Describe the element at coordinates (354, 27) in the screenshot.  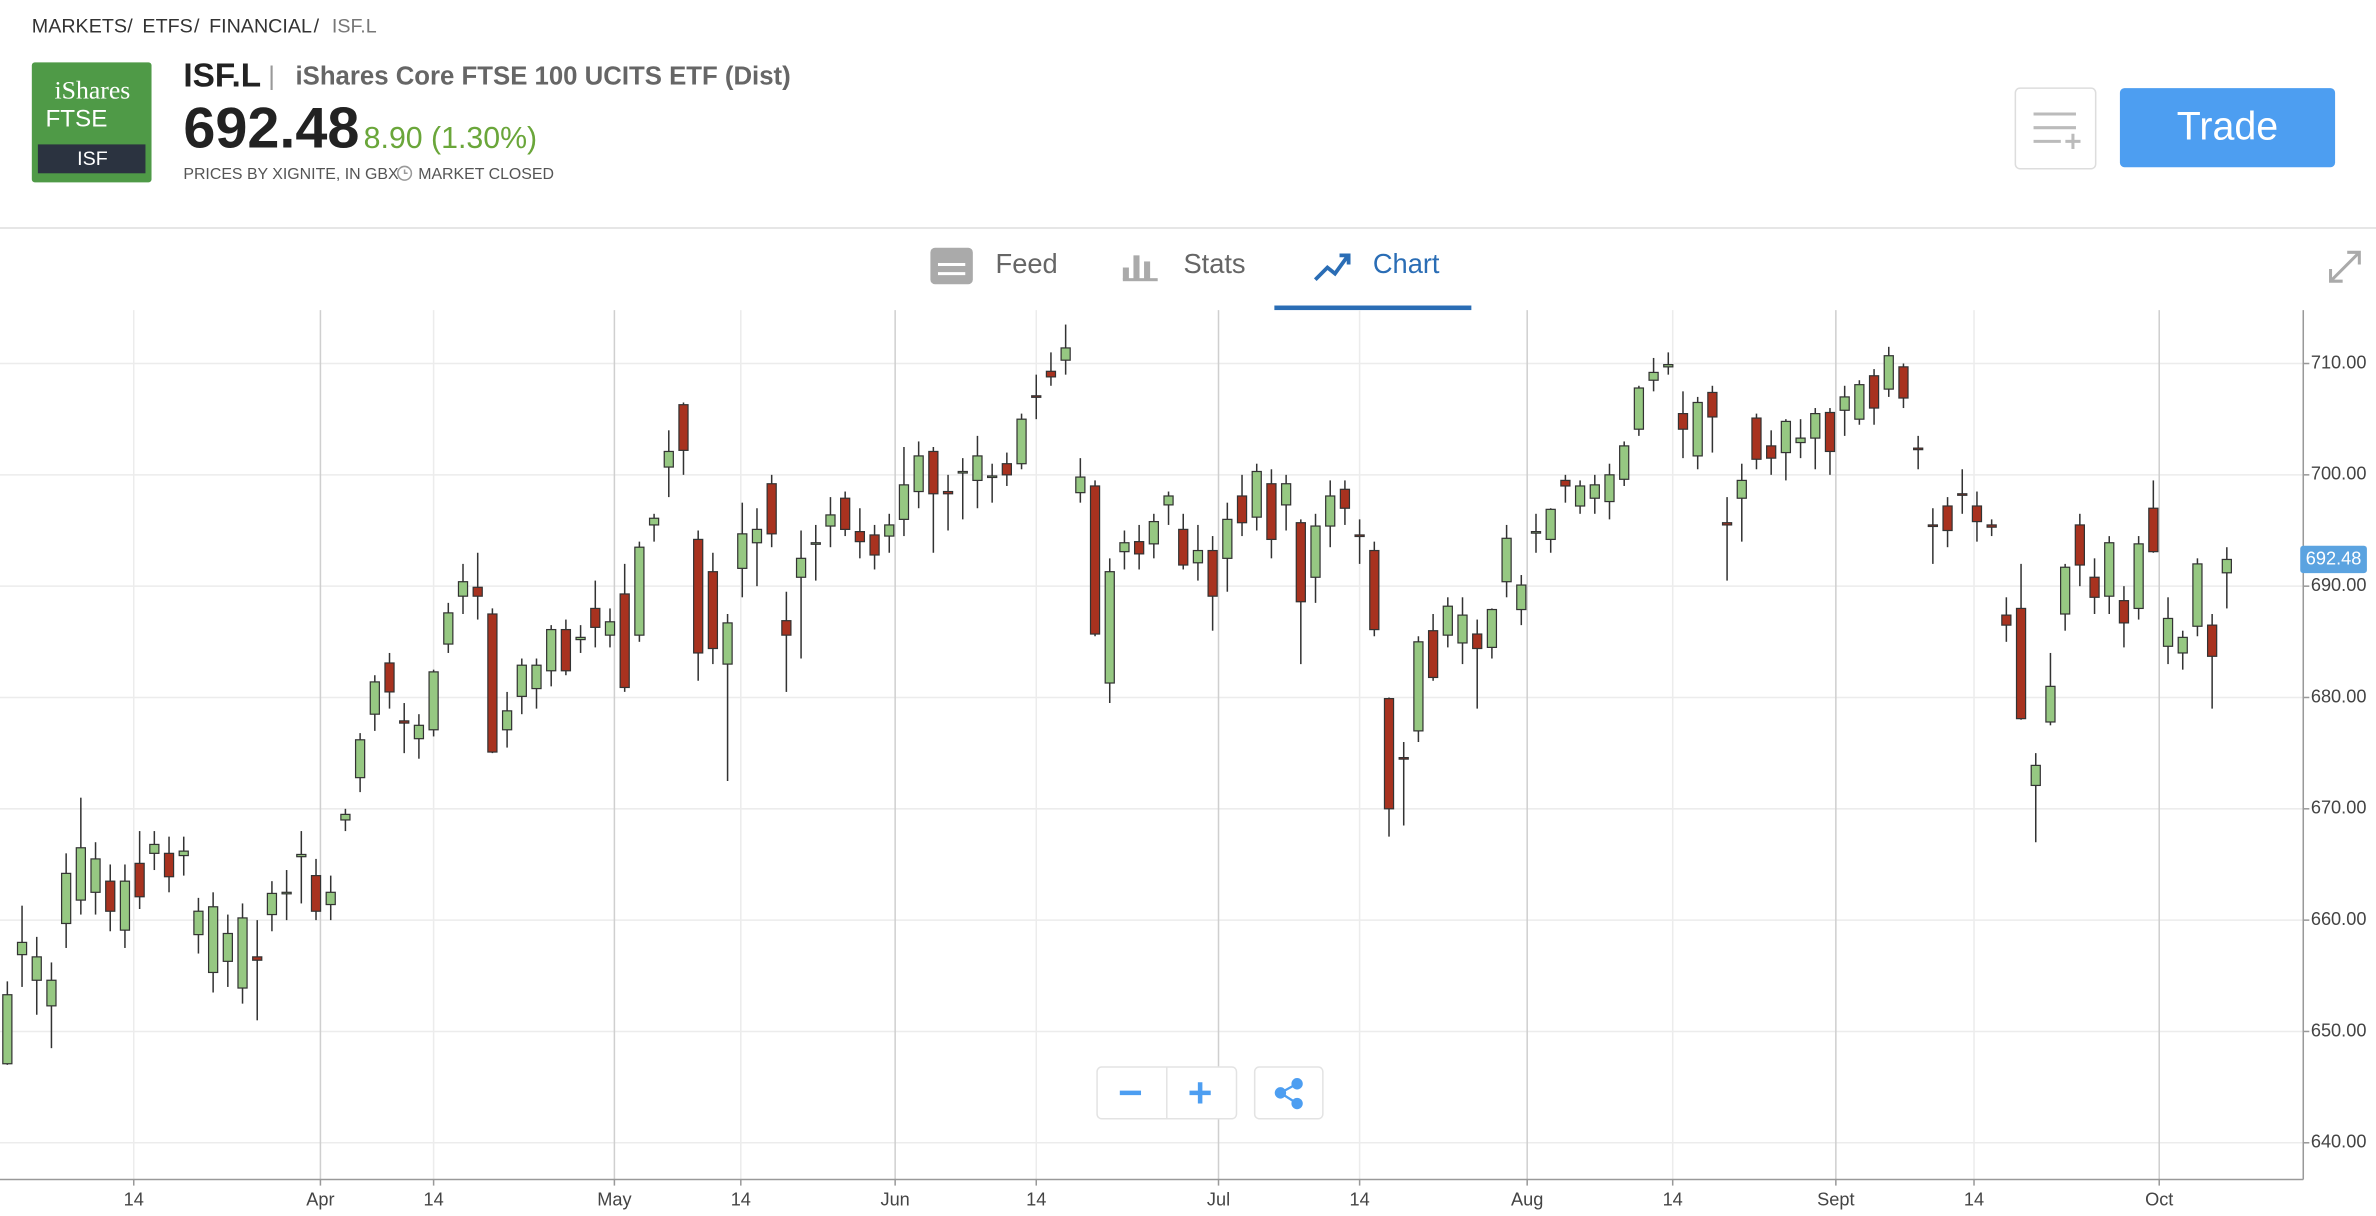
I see `crumb-current: ISF.L` at that location.